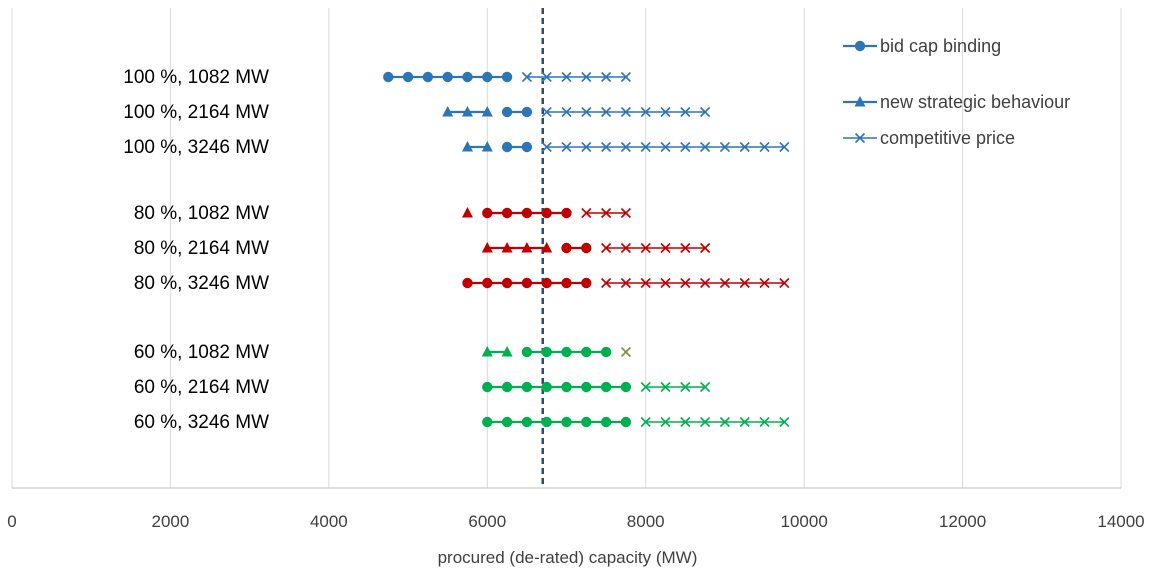 The height and width of the screenshot is (577, 1162). I want to click on legend-item: competitive price, so click(929, 138).